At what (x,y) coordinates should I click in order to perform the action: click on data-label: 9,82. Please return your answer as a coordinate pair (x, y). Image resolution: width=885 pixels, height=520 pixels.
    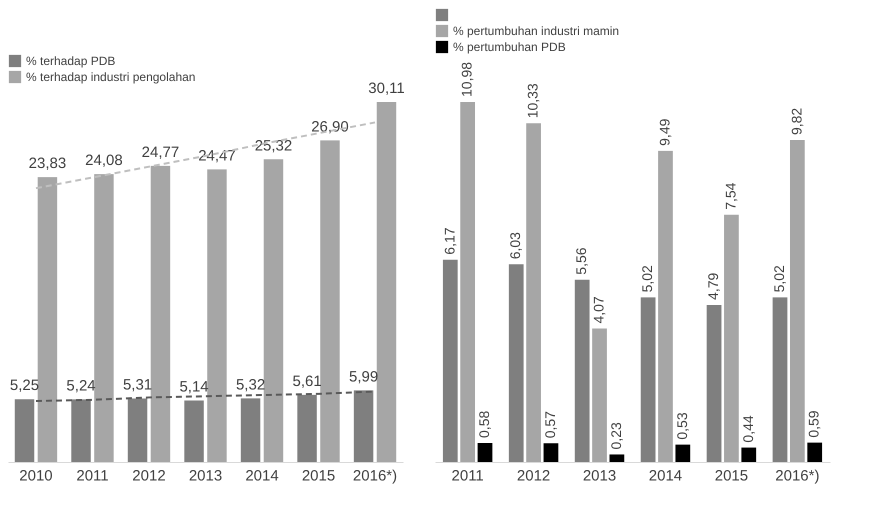
    Looking at the image, I should click on (796, 122).